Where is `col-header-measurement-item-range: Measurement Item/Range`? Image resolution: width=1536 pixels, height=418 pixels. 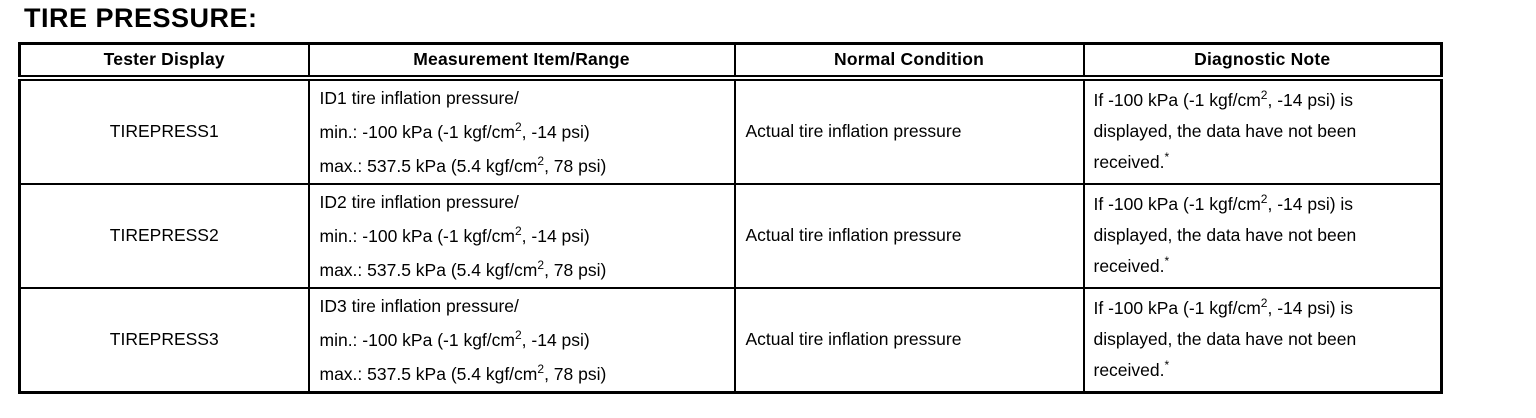
col-header-measurement-item-range: Measurement Item/Range is located at coordinates (521, 61).